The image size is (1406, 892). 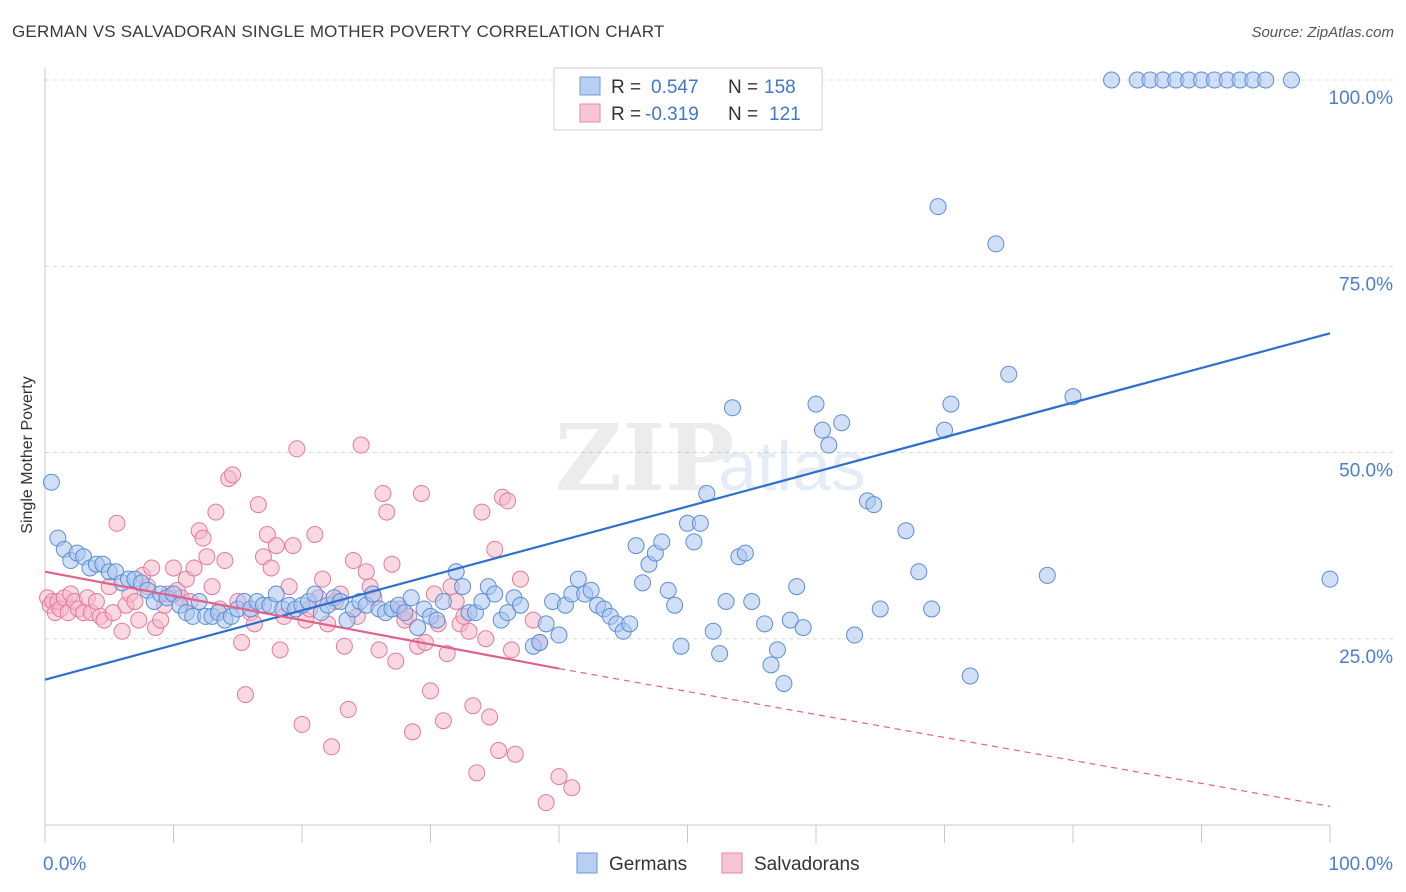 What do you see at coordinates (743, 87) in the screenshot?
I see `legend-german-n-label: N =` at bounding box center [743, 87].